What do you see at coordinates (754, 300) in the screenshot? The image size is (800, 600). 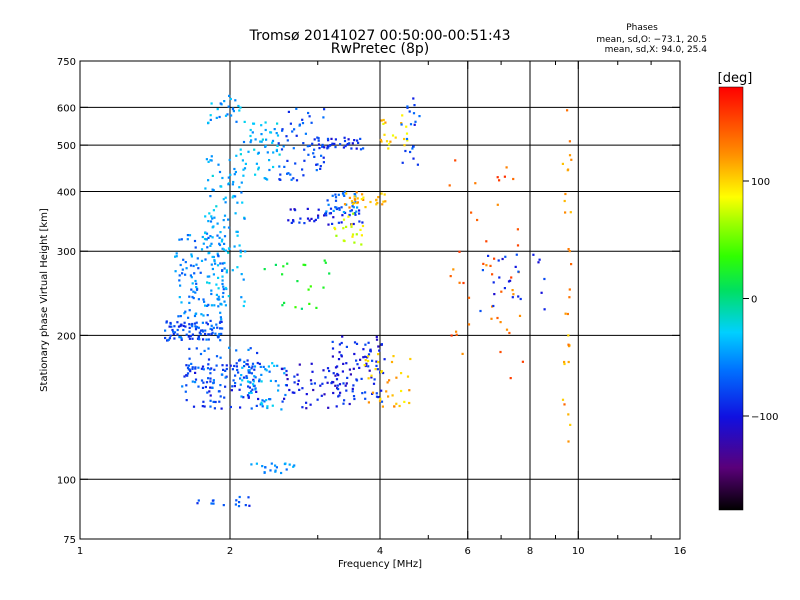 I see `colorbar-tick-label: 0` at bounding box center [754, 300].